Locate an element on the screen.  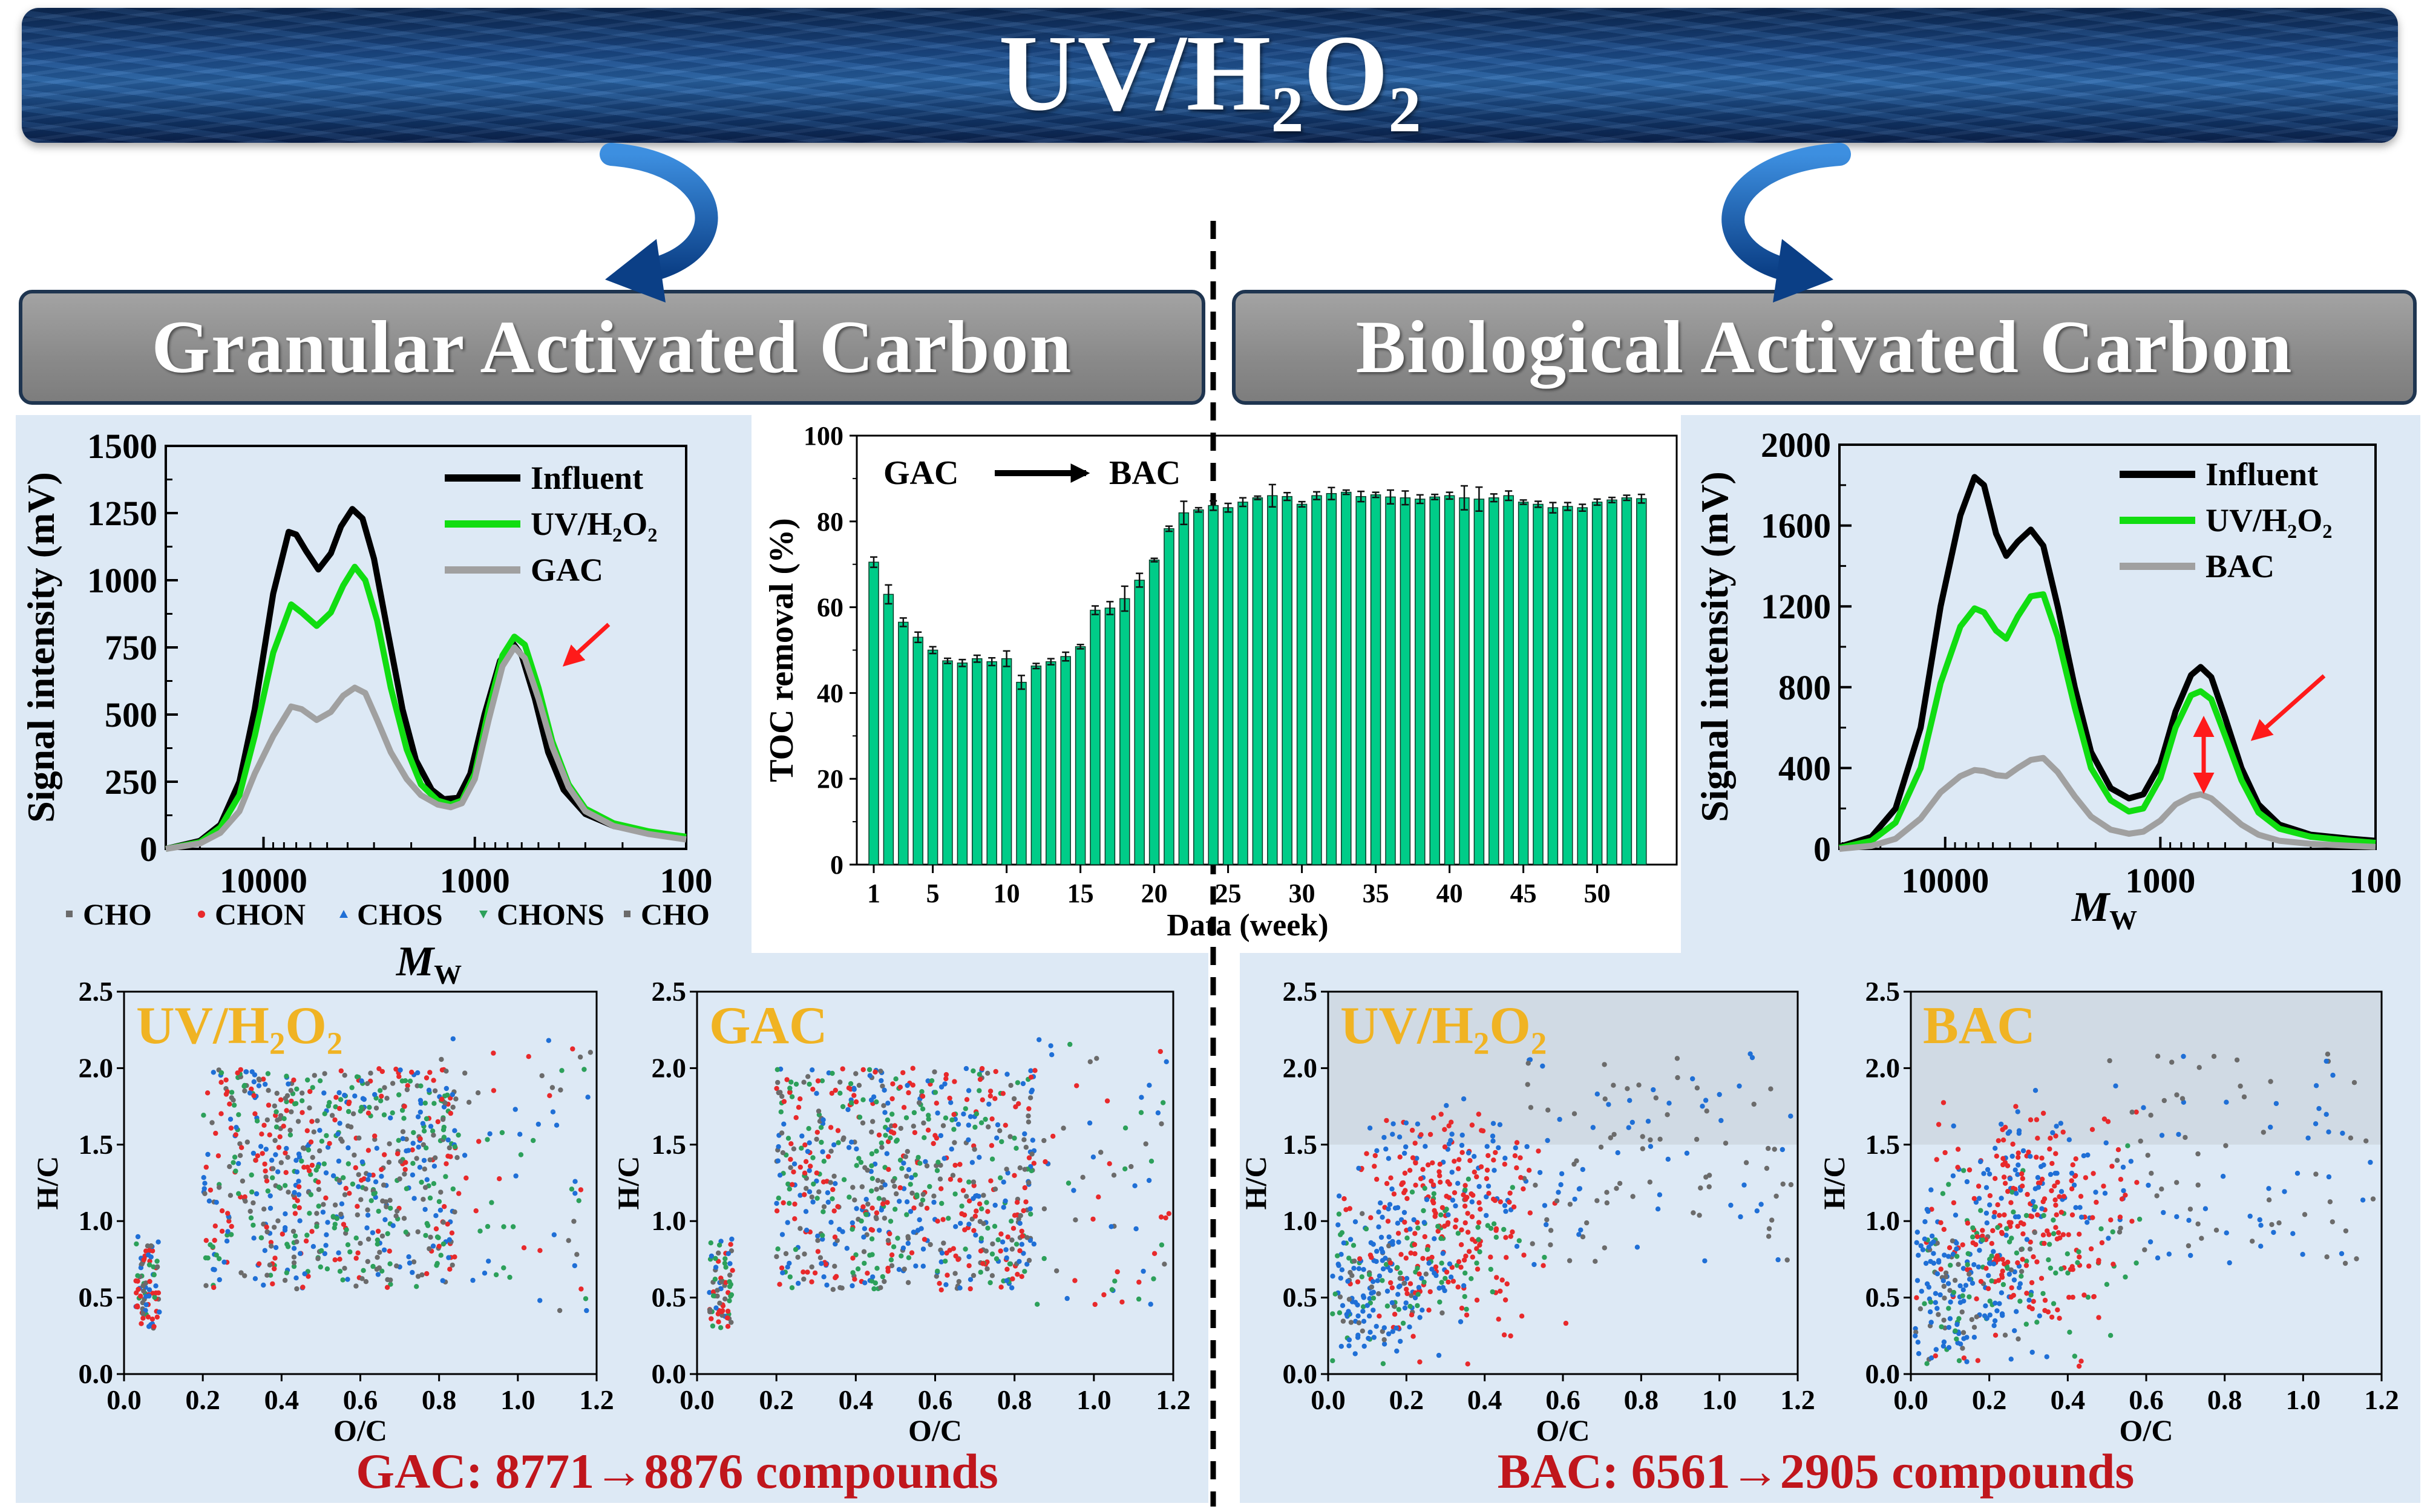
legend-label: UV/H₂O₂ is located at coordinates (594, 524).